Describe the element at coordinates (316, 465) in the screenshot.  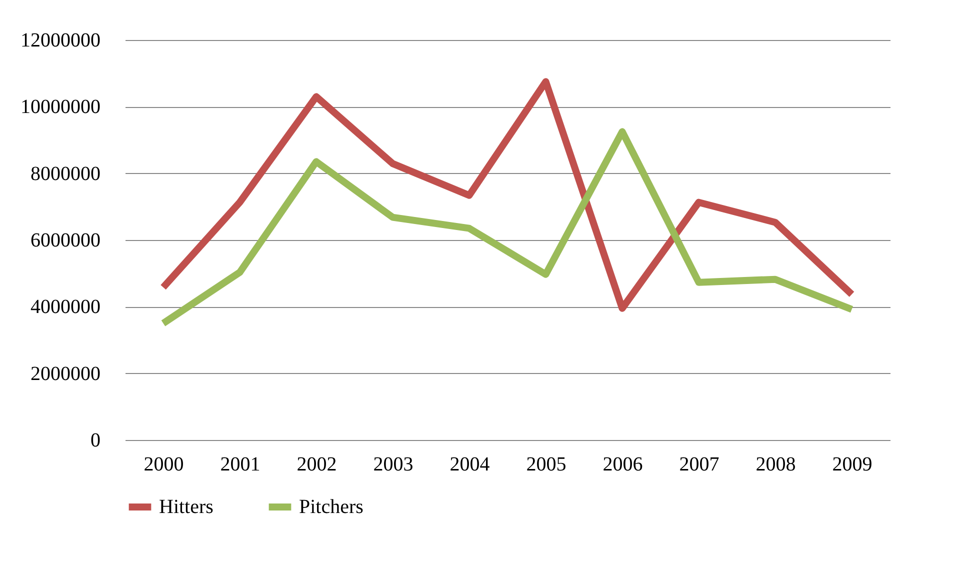
I see `x-tick-label: 2002` at that location.